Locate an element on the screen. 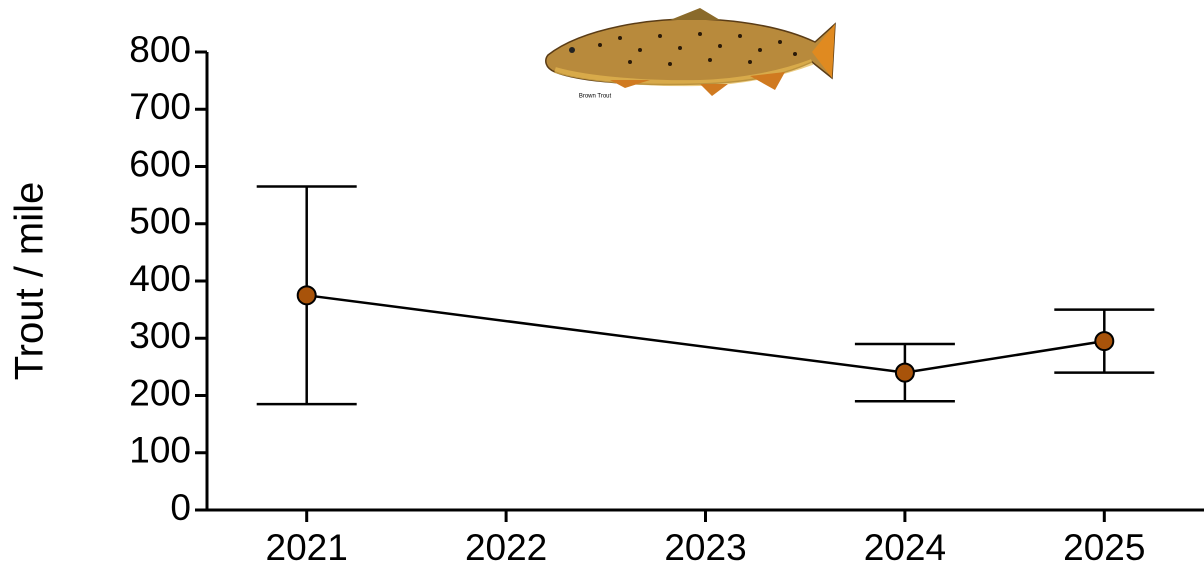  y-tick-label: 200 is located at coordinates (160, 392).